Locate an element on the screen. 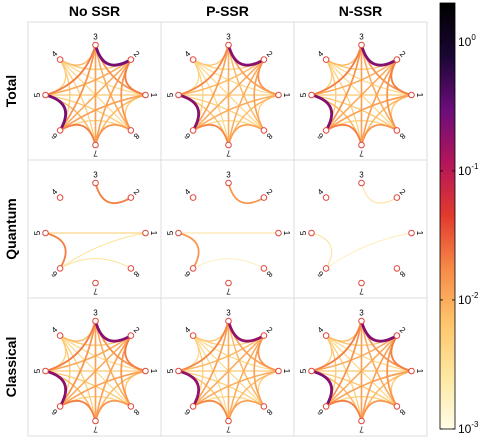  tick-exponent: -3 is located at coordinates (475, 424).